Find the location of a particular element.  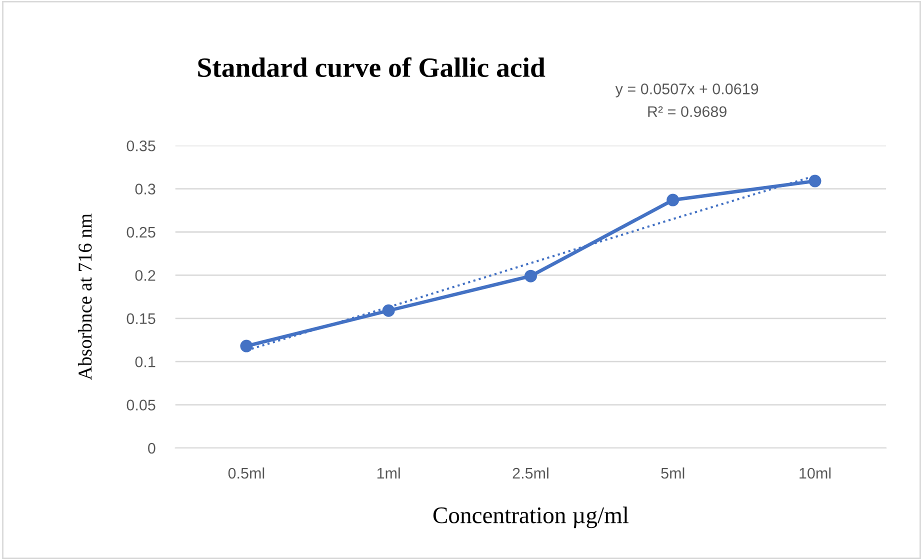

y-axis-title: Absorbnce at 716 nm is located at coordinates (85, 297).